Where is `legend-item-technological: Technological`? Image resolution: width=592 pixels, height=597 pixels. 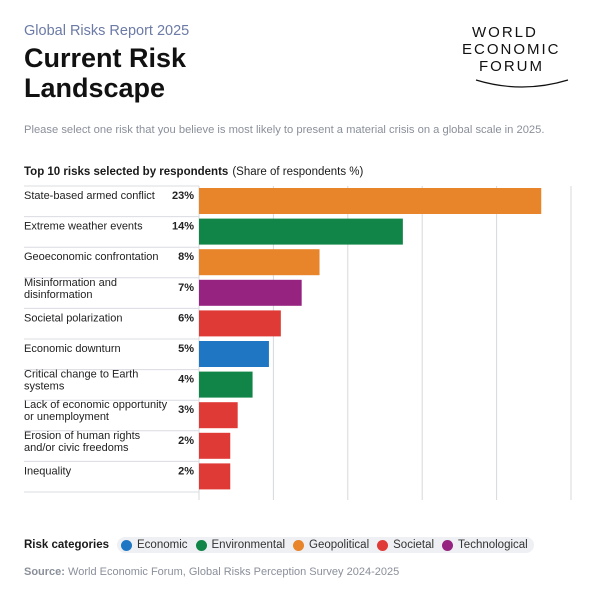 legend-item-technological: Technological is located at coordinates (485, 545).